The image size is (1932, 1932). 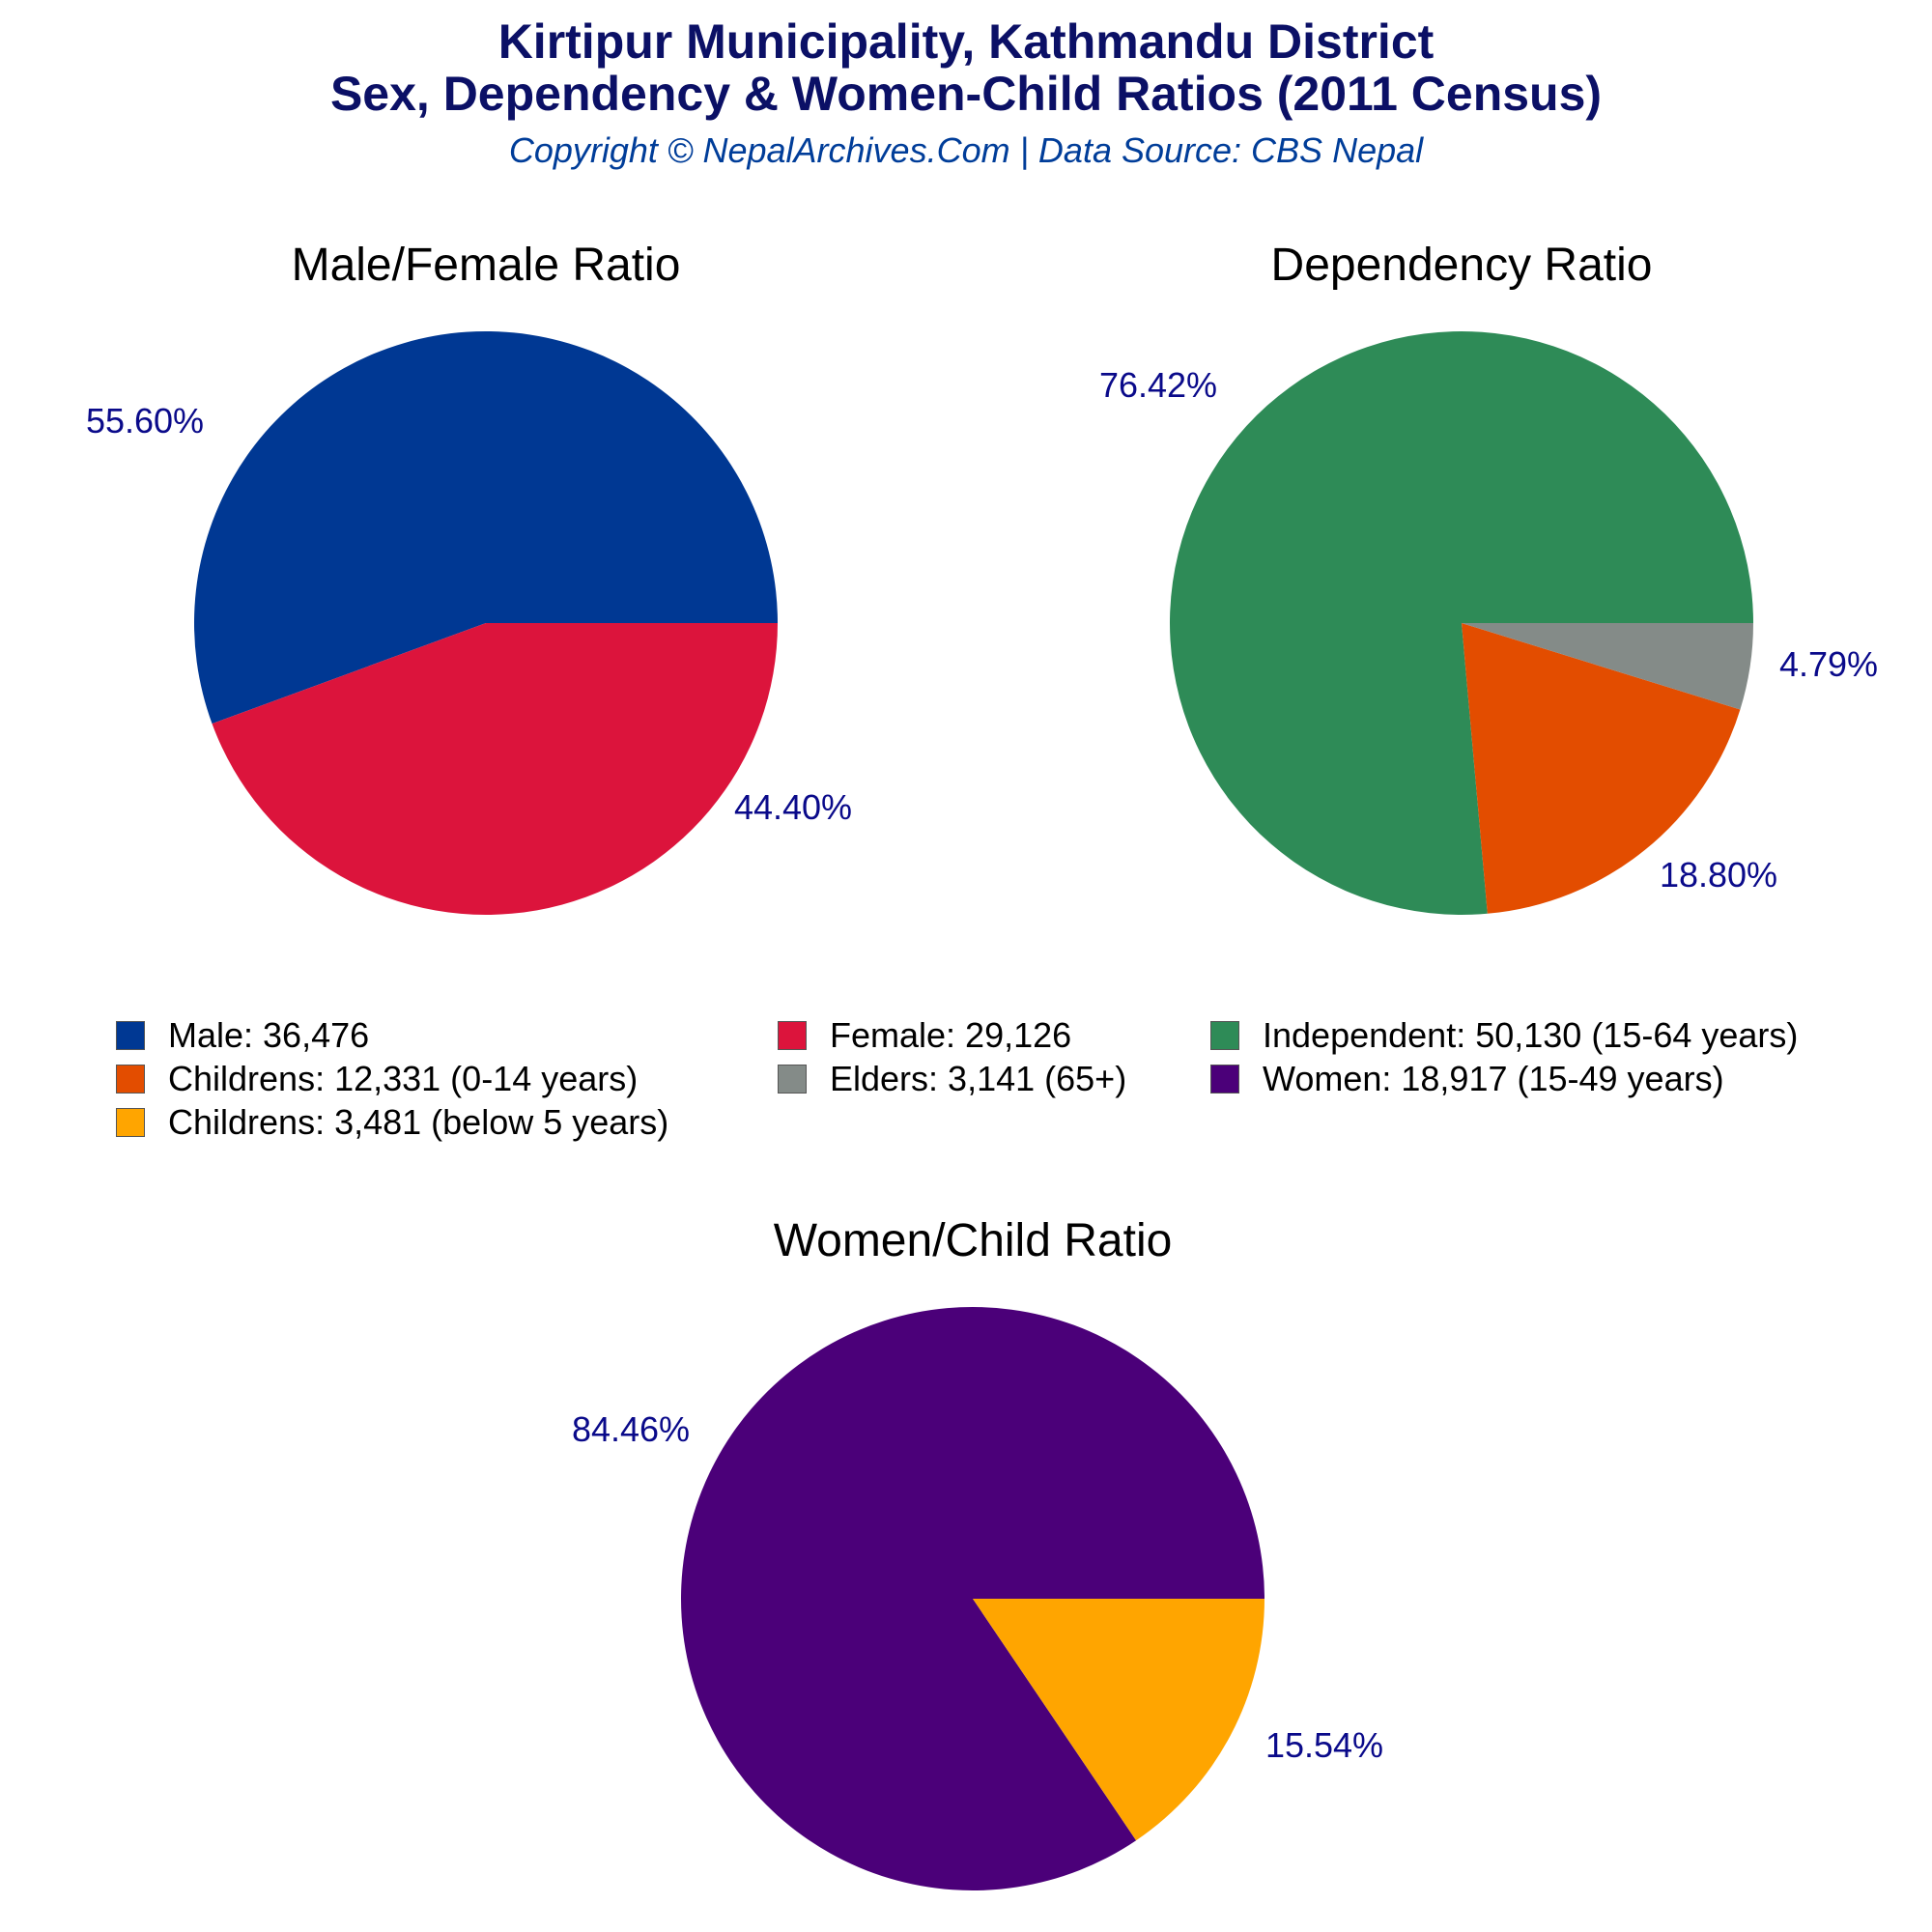 What do you see at coordinates (1462, 265) in the screenshot?
I see `pie-title: Dependency Ratio` at bounding box center [1462, 265].